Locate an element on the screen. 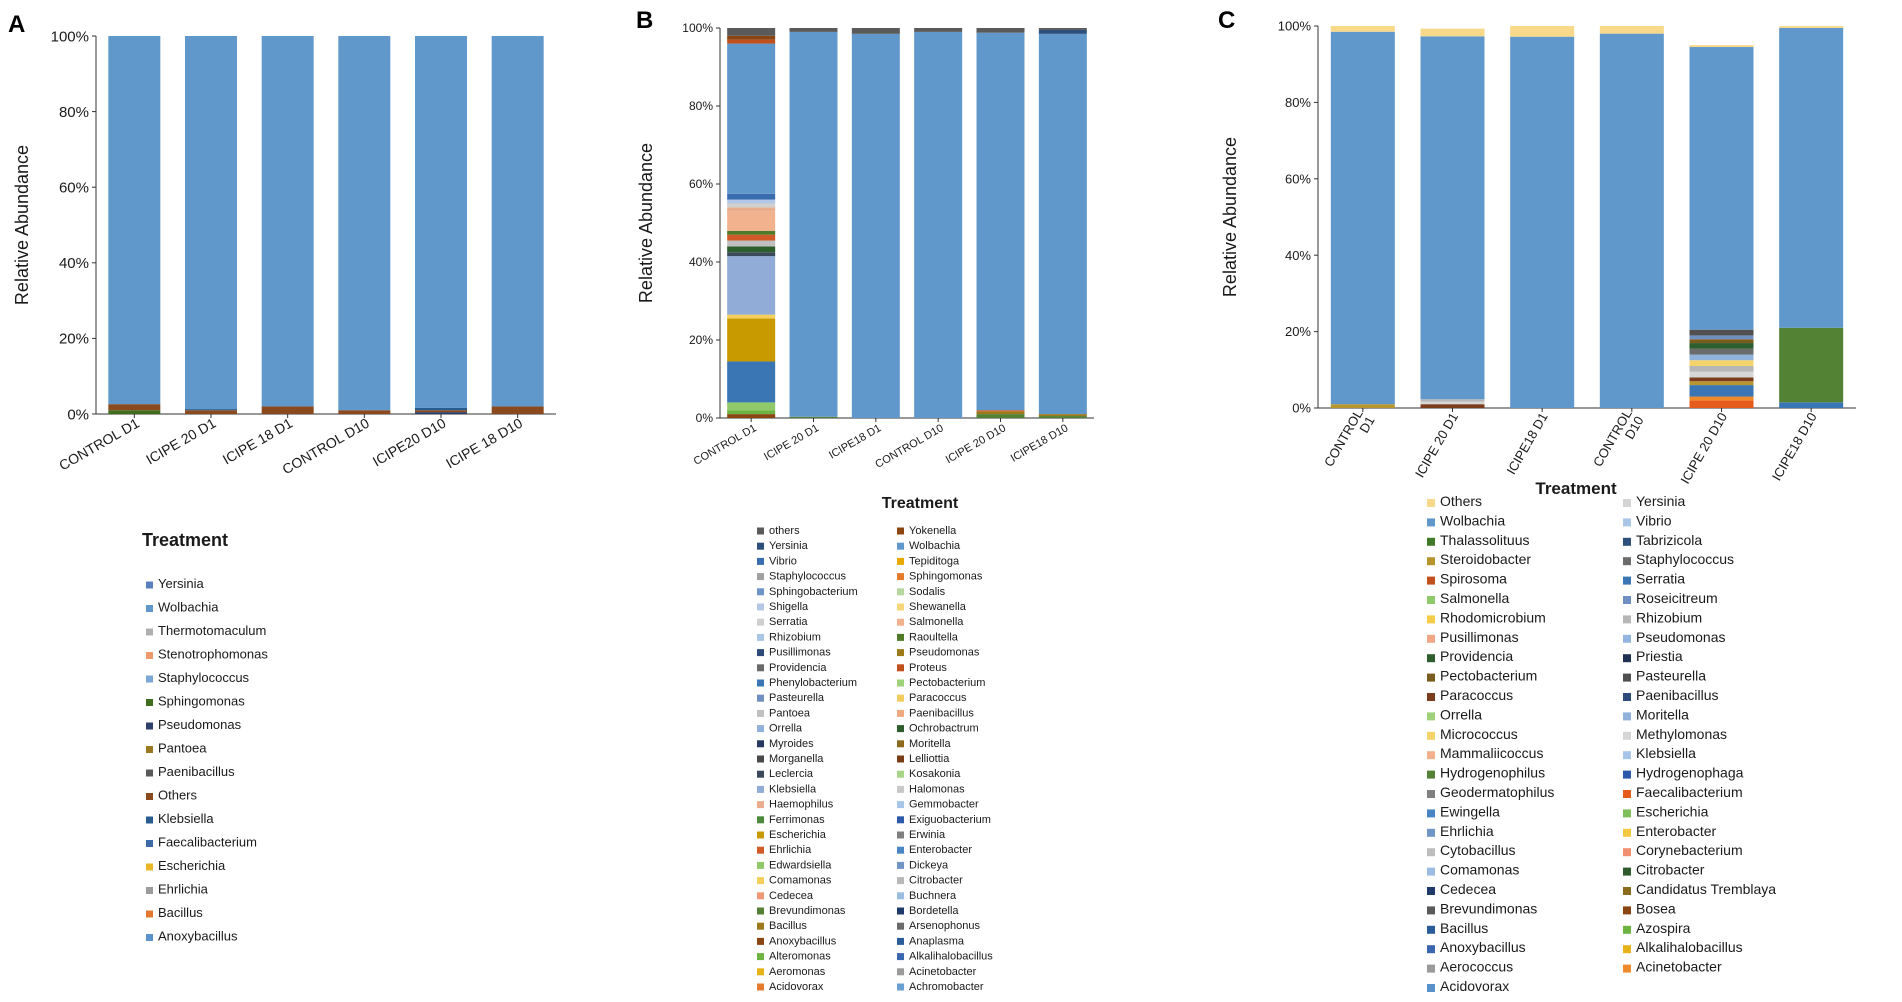  legend-label: Yokenella is located at coordinates (933, 531).